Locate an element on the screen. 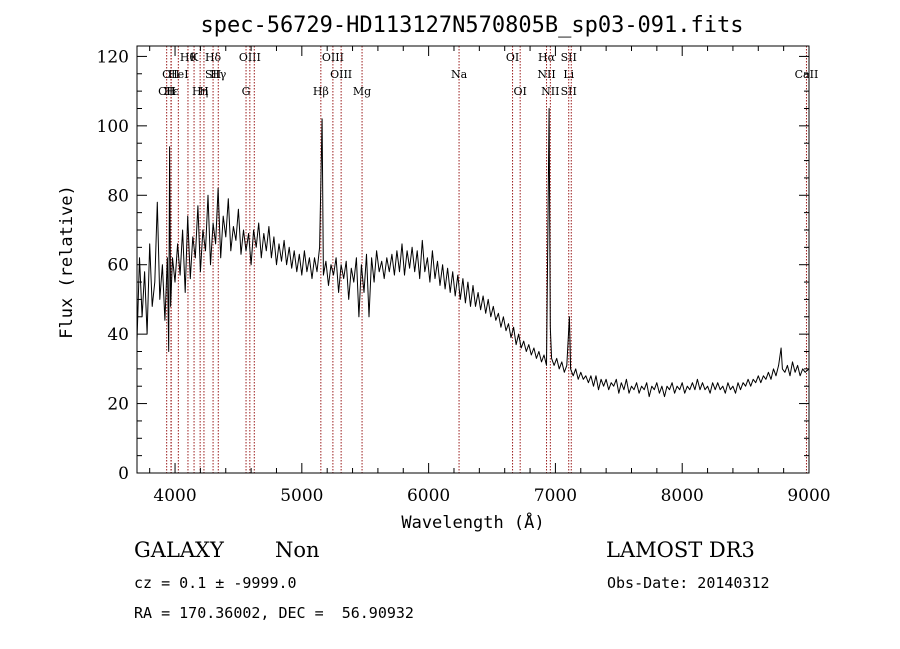 The image size is (900, 649). x-tick-label: 9000 is located at coordinates (808, 496).